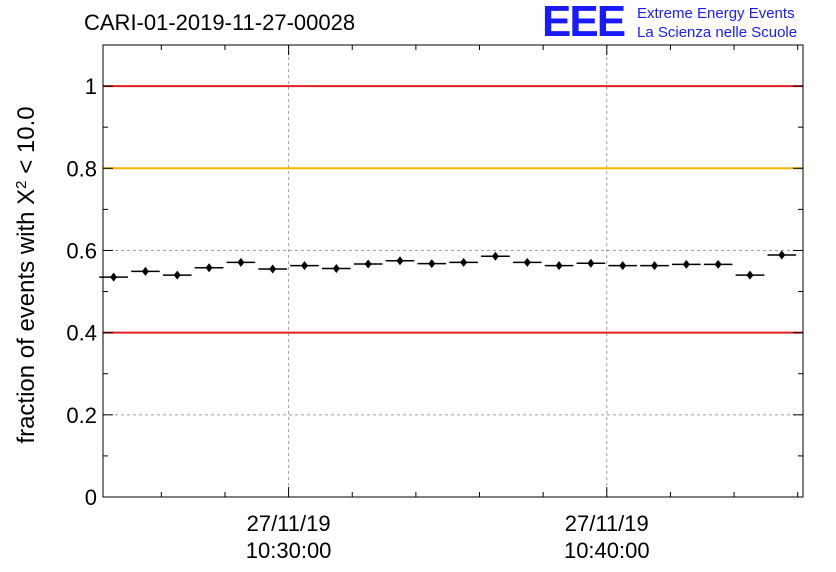 This screenshot has height=572, width=836. What do you see at coordinates (289, 550) in the screenshot?
I see `x-tick-time-label: 10:30:00` at bounding box center [289, 550].